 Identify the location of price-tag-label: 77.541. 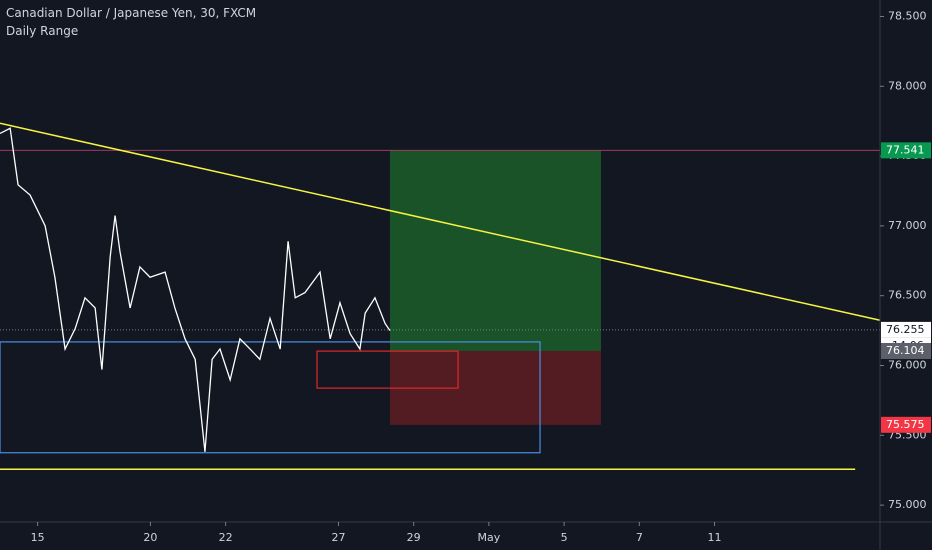
(905, 149).